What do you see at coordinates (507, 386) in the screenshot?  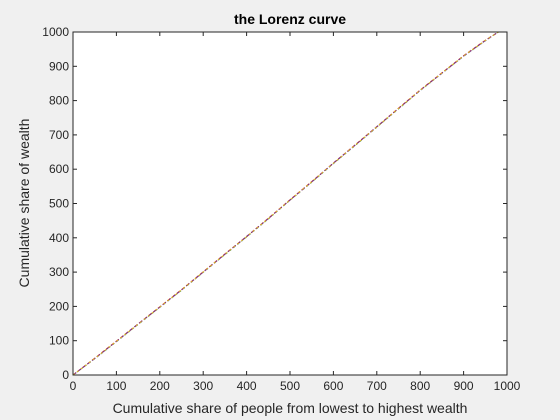 I see `x-tick-label: 1000` at bounding box center [507, 386].